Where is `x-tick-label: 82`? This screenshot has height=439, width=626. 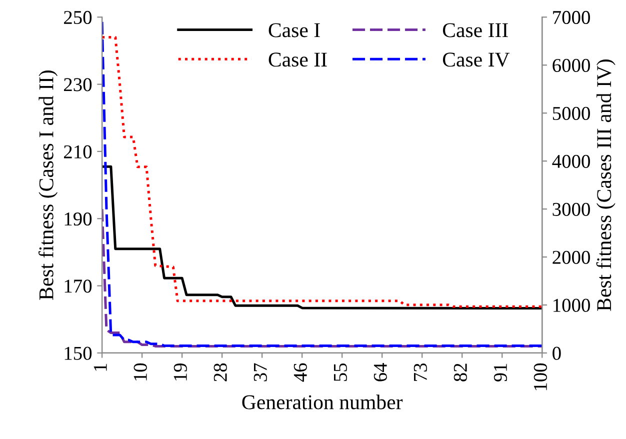
x-tick-label: 82 is located at coordinates (460, 373).